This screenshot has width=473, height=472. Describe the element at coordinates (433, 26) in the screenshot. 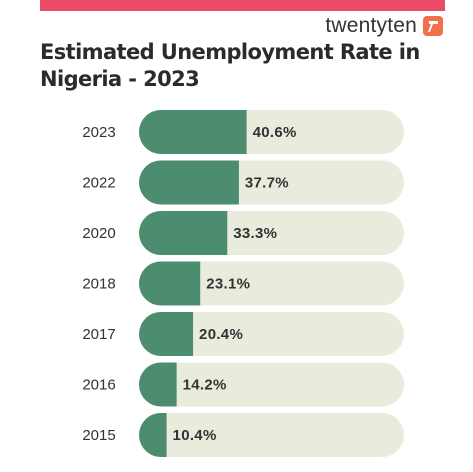

I see `twentyten-logo-icon` at that location.